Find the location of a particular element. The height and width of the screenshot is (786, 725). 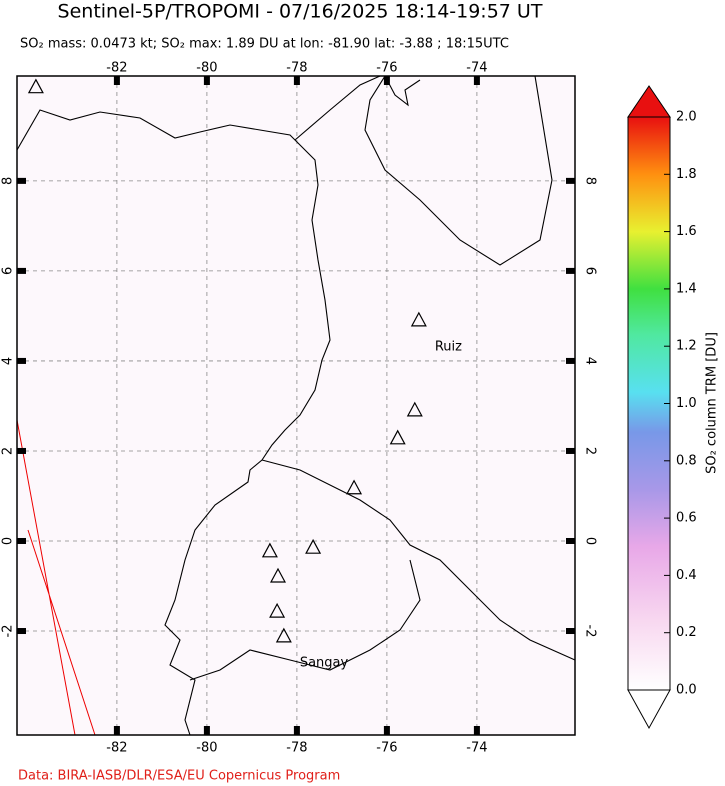

colorbar-tick-label: 2.0 is located at coordinates (686, 117).